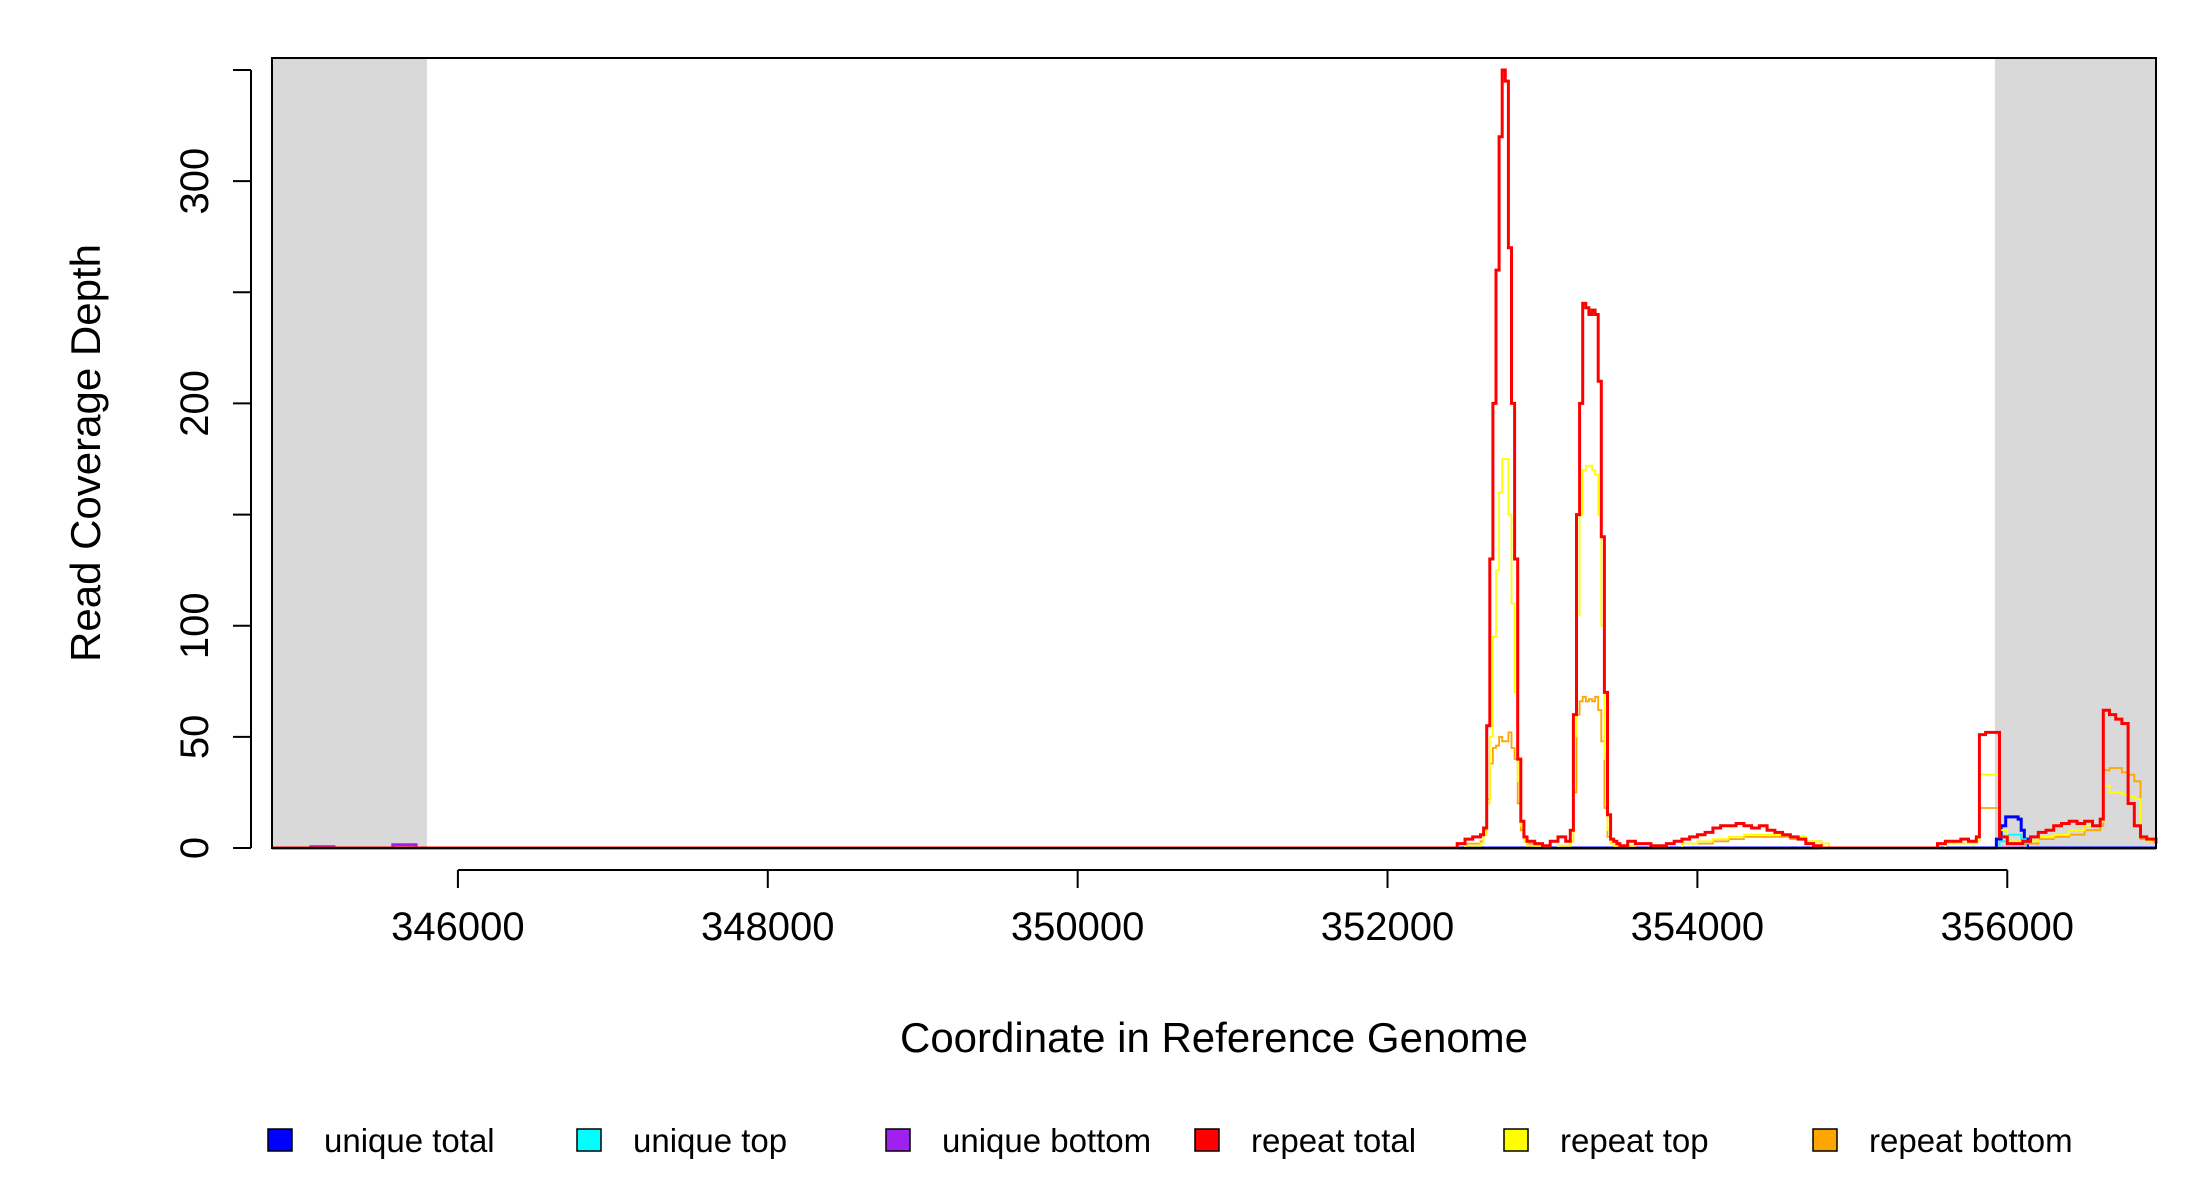  I want to click on legend-label: repeat bottom, so click(1971, 1140).